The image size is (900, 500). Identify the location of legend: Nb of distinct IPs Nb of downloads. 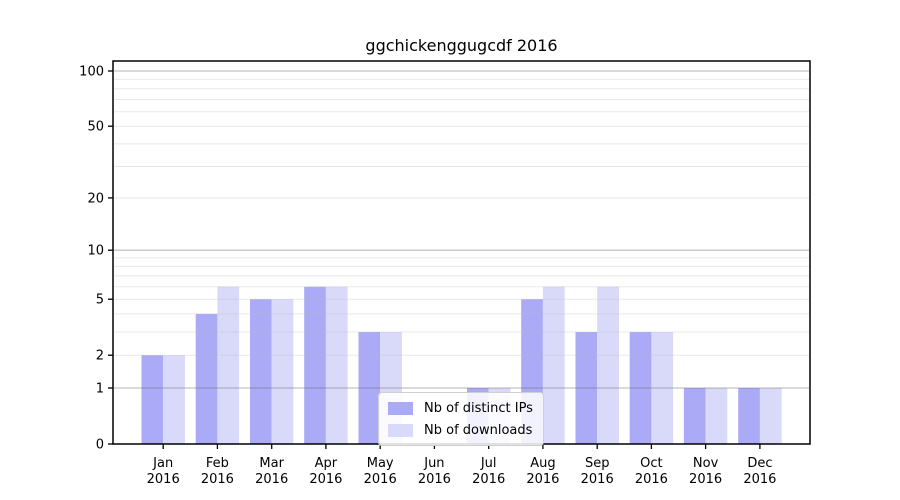
(461, 419).